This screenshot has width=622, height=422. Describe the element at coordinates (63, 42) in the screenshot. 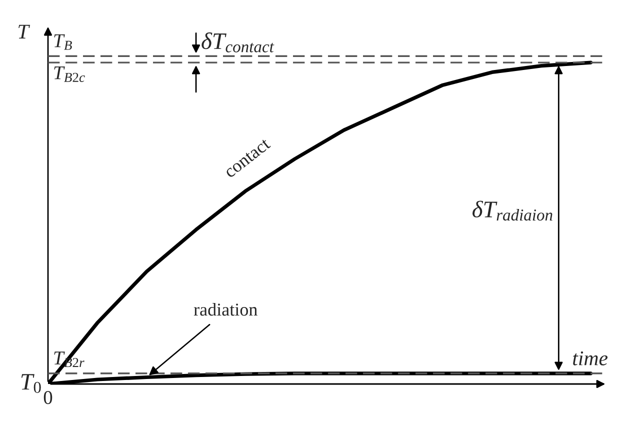

I see `ref-line-label: T$_{B}$` at that location.